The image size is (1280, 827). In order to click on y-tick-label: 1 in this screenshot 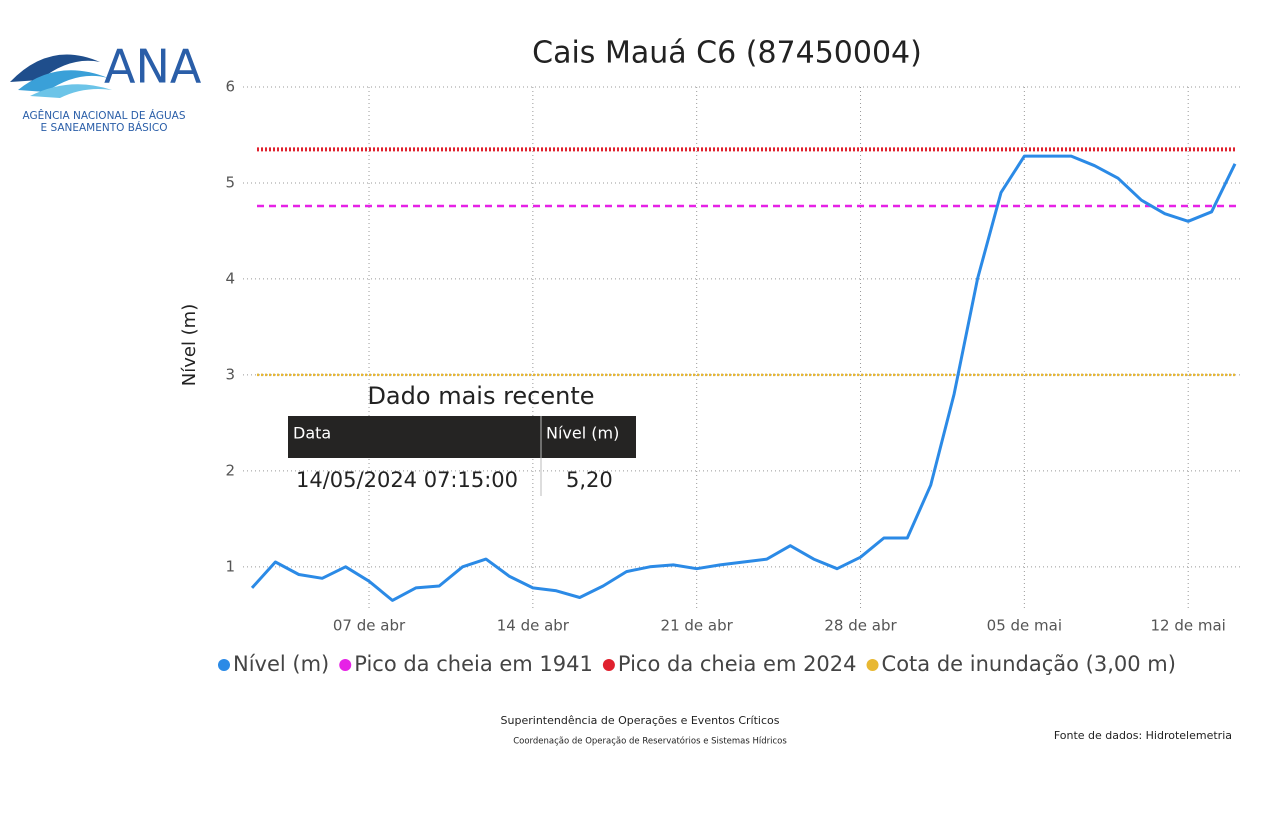, I will do `click(230, 566)`.